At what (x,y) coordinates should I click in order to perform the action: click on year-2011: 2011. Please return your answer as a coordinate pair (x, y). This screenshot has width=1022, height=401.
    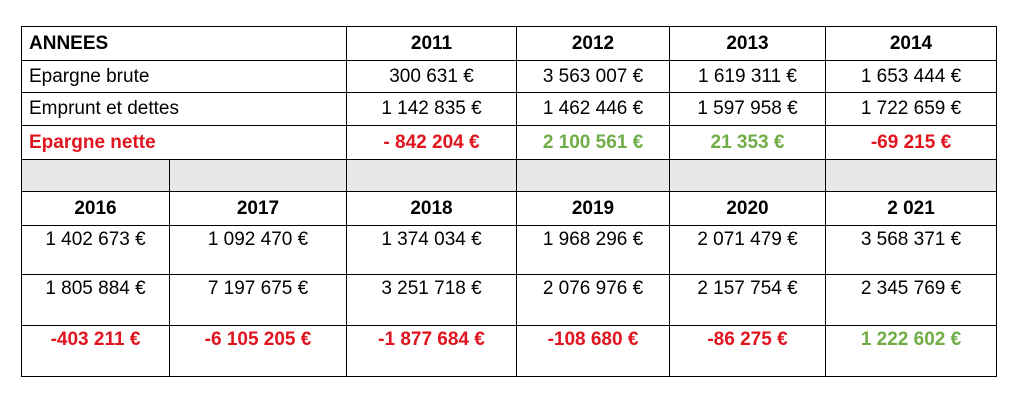
    Looking at the image, I should click on (431, 43).